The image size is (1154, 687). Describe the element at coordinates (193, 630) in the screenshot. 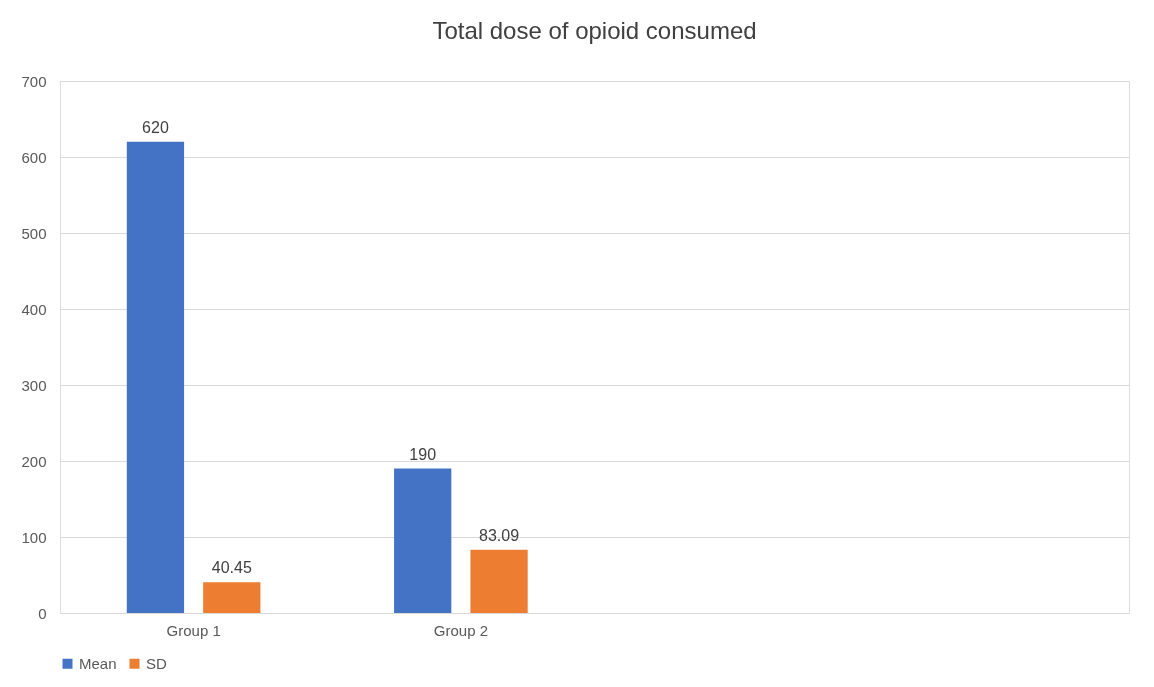

I see `x-tick-label: Group 1` at that location.